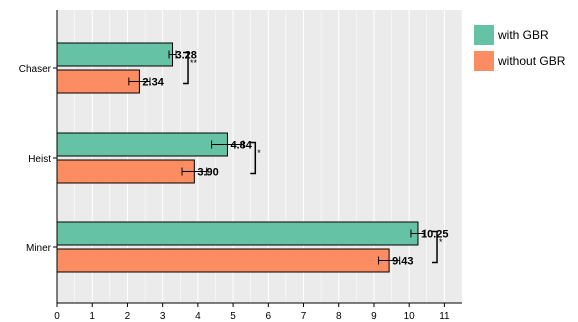  What do you see at coordinates (39, 159) in the screenshot?
I see `category-label: Heist` at bounding box center [39, 159].